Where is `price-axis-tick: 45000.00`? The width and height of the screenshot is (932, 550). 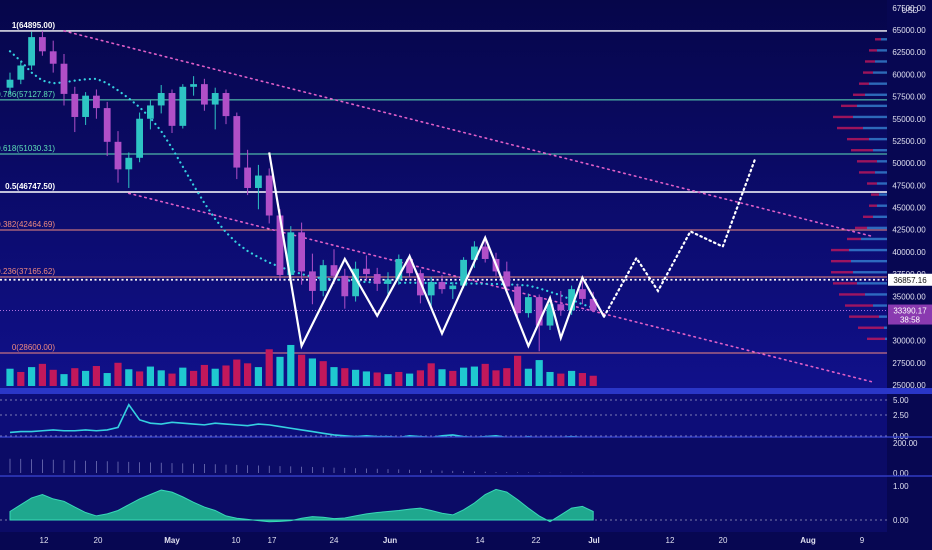
price-axis-tick: 45000.00 is located at coordinates (909, 208).